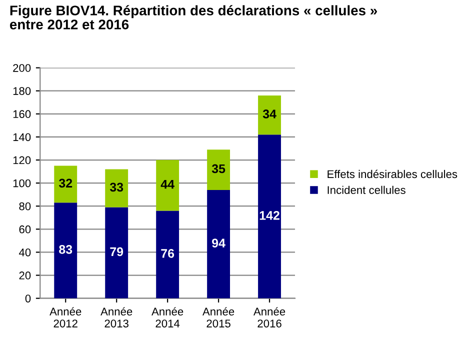  Describe the element at coordinates (22, 183) in the screenshot. I see `y-tick-label: 100` at that location.